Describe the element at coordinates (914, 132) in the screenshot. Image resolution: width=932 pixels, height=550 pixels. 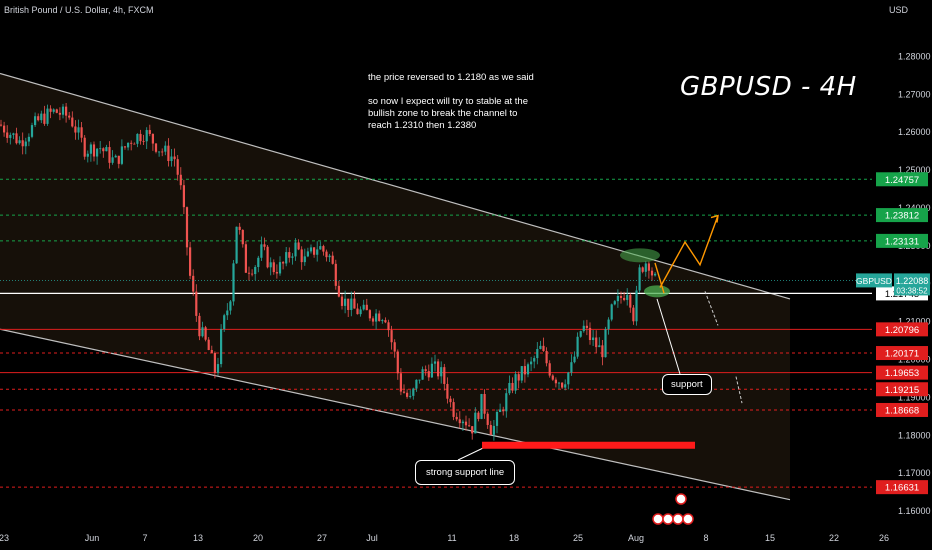
I see `y-tick-label-10: 1.26000` at that location.